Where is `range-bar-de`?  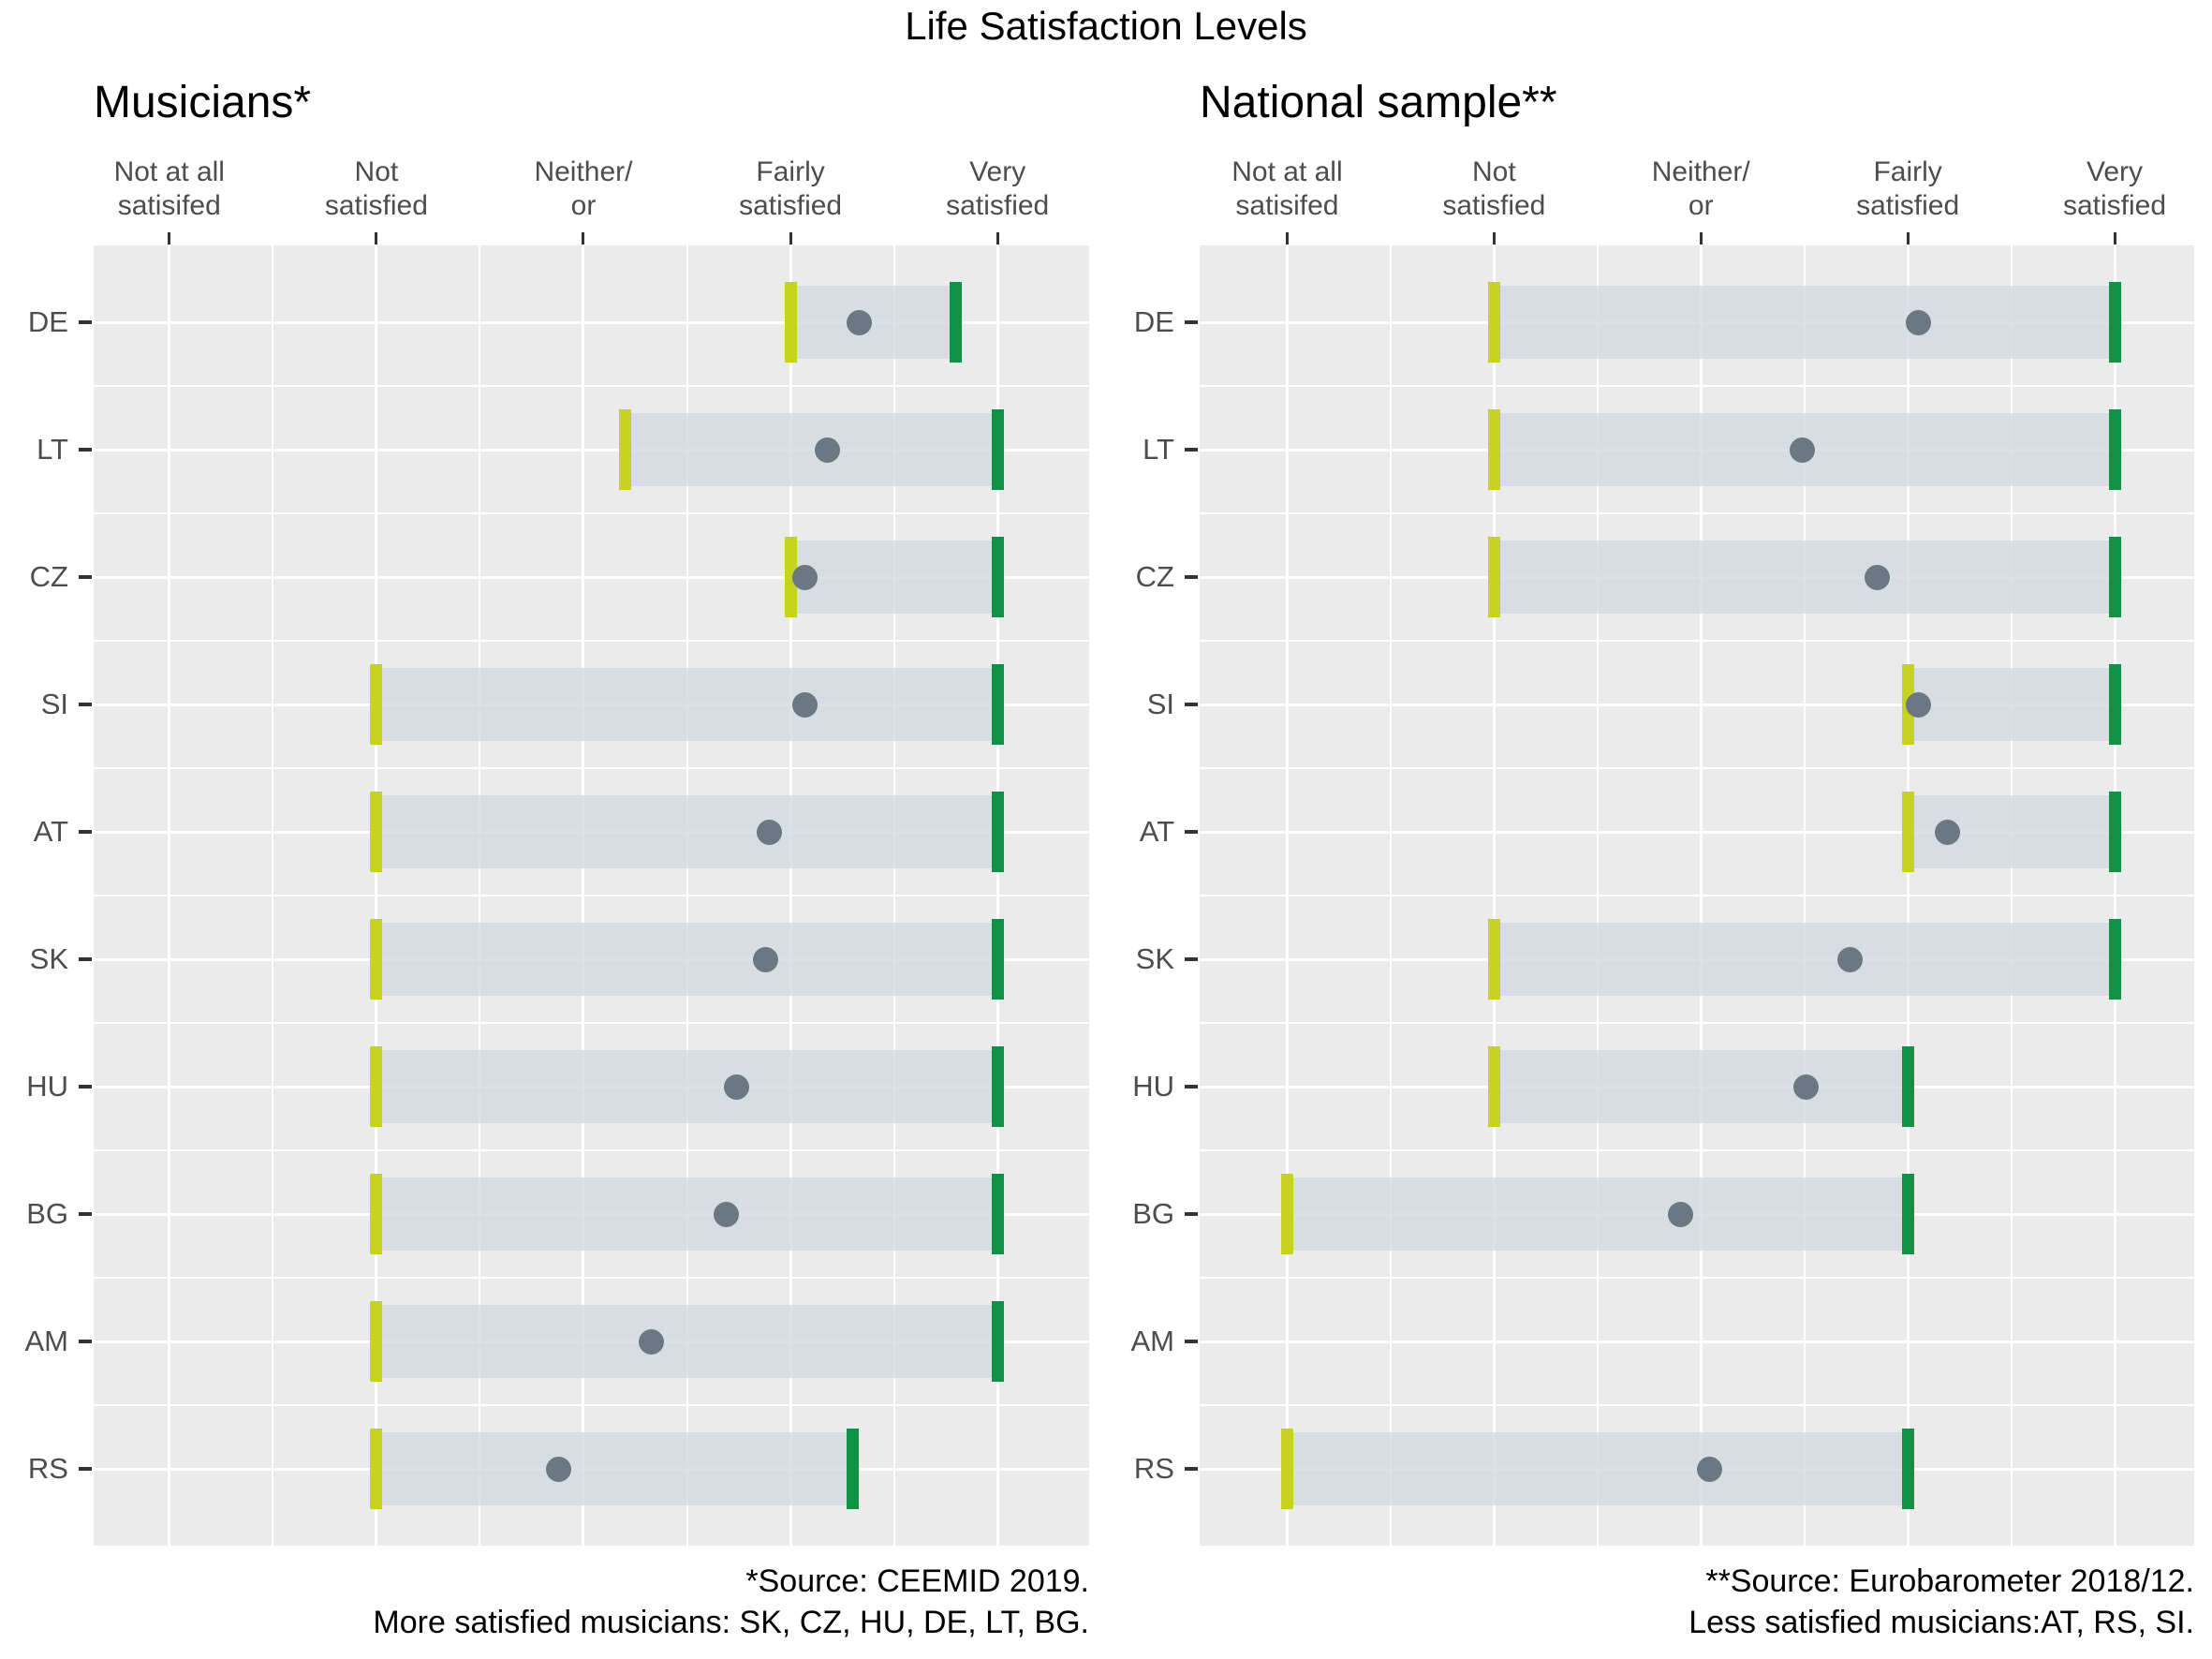
range-bar-de is located at coordinates (873, 322).